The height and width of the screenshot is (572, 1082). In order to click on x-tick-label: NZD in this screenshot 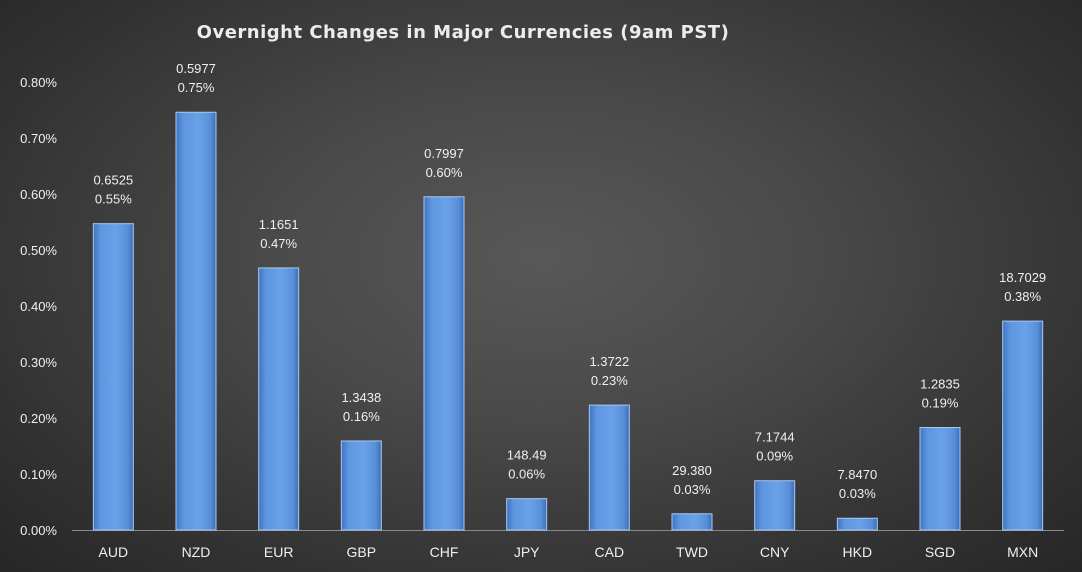, I will do `click(196, 552)`.